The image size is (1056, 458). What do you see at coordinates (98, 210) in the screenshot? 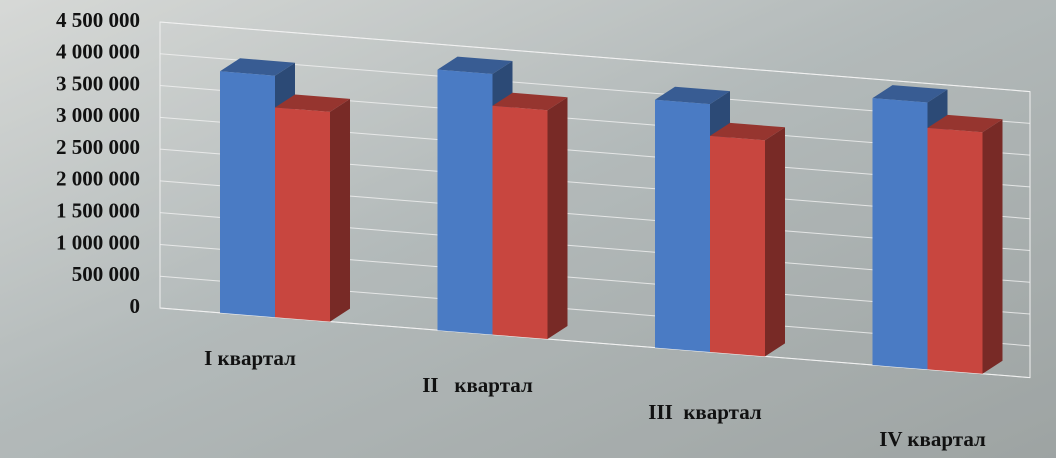
I see `y-tick-label: 1 500 000` at bounding box center [98, 210].